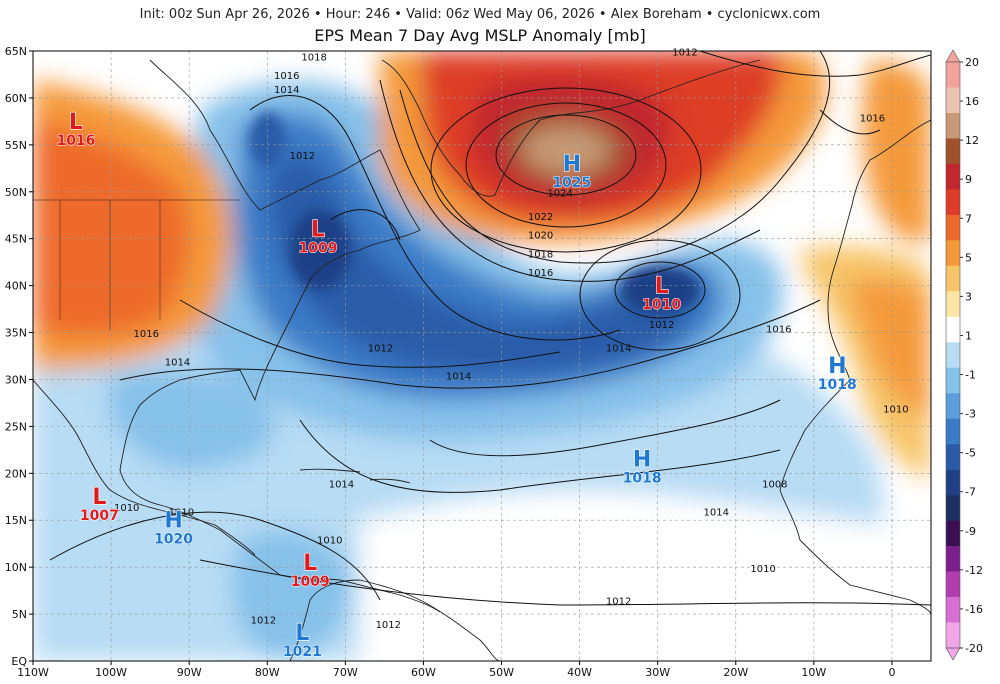 This screenshot has height=684, width=1000. I want to click on lat-tick-label: 35N, so click(16, 333).